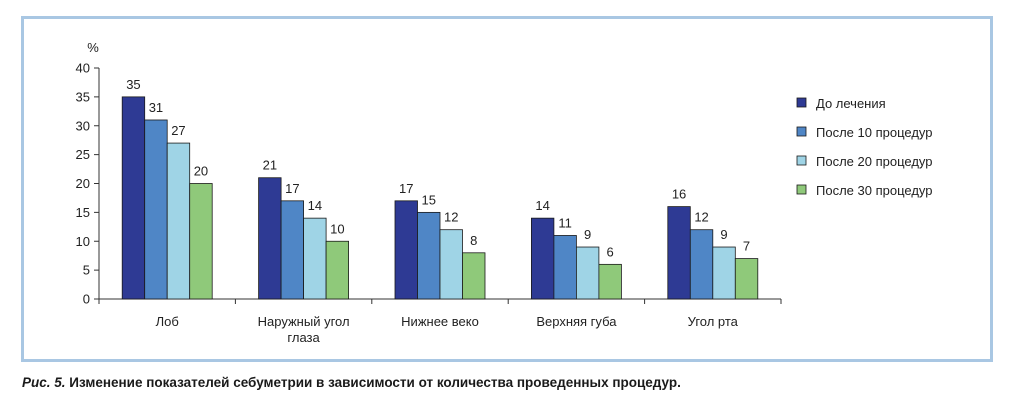 The width and height of the screenshot is (1024, 404). I want to click on category-label: глаза, so click(303, 337).